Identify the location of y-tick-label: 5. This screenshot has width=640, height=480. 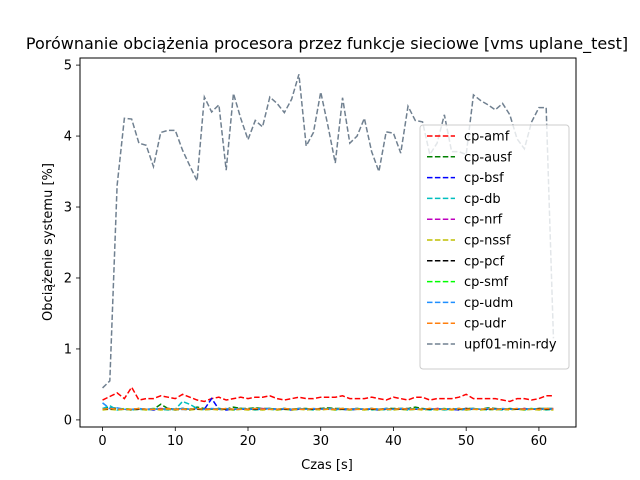
(68, 66).